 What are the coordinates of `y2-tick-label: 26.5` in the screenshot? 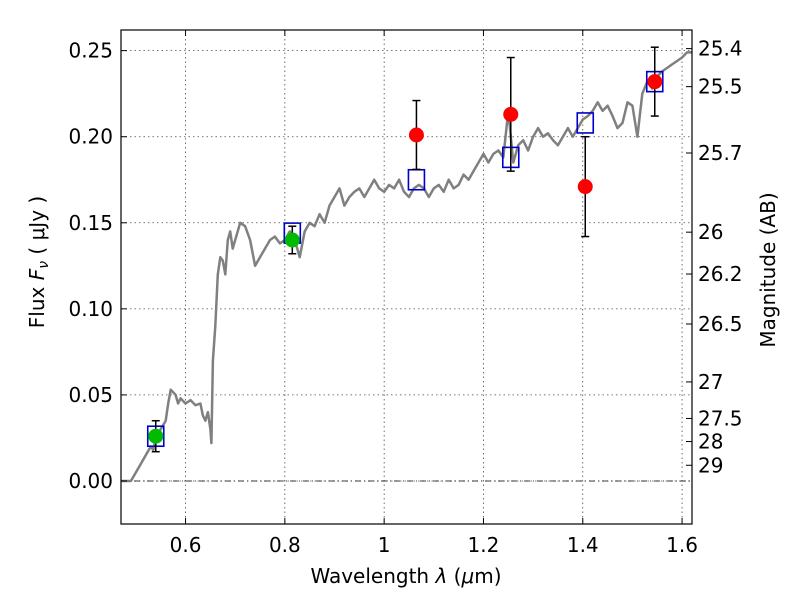 It's located at (720, 324).